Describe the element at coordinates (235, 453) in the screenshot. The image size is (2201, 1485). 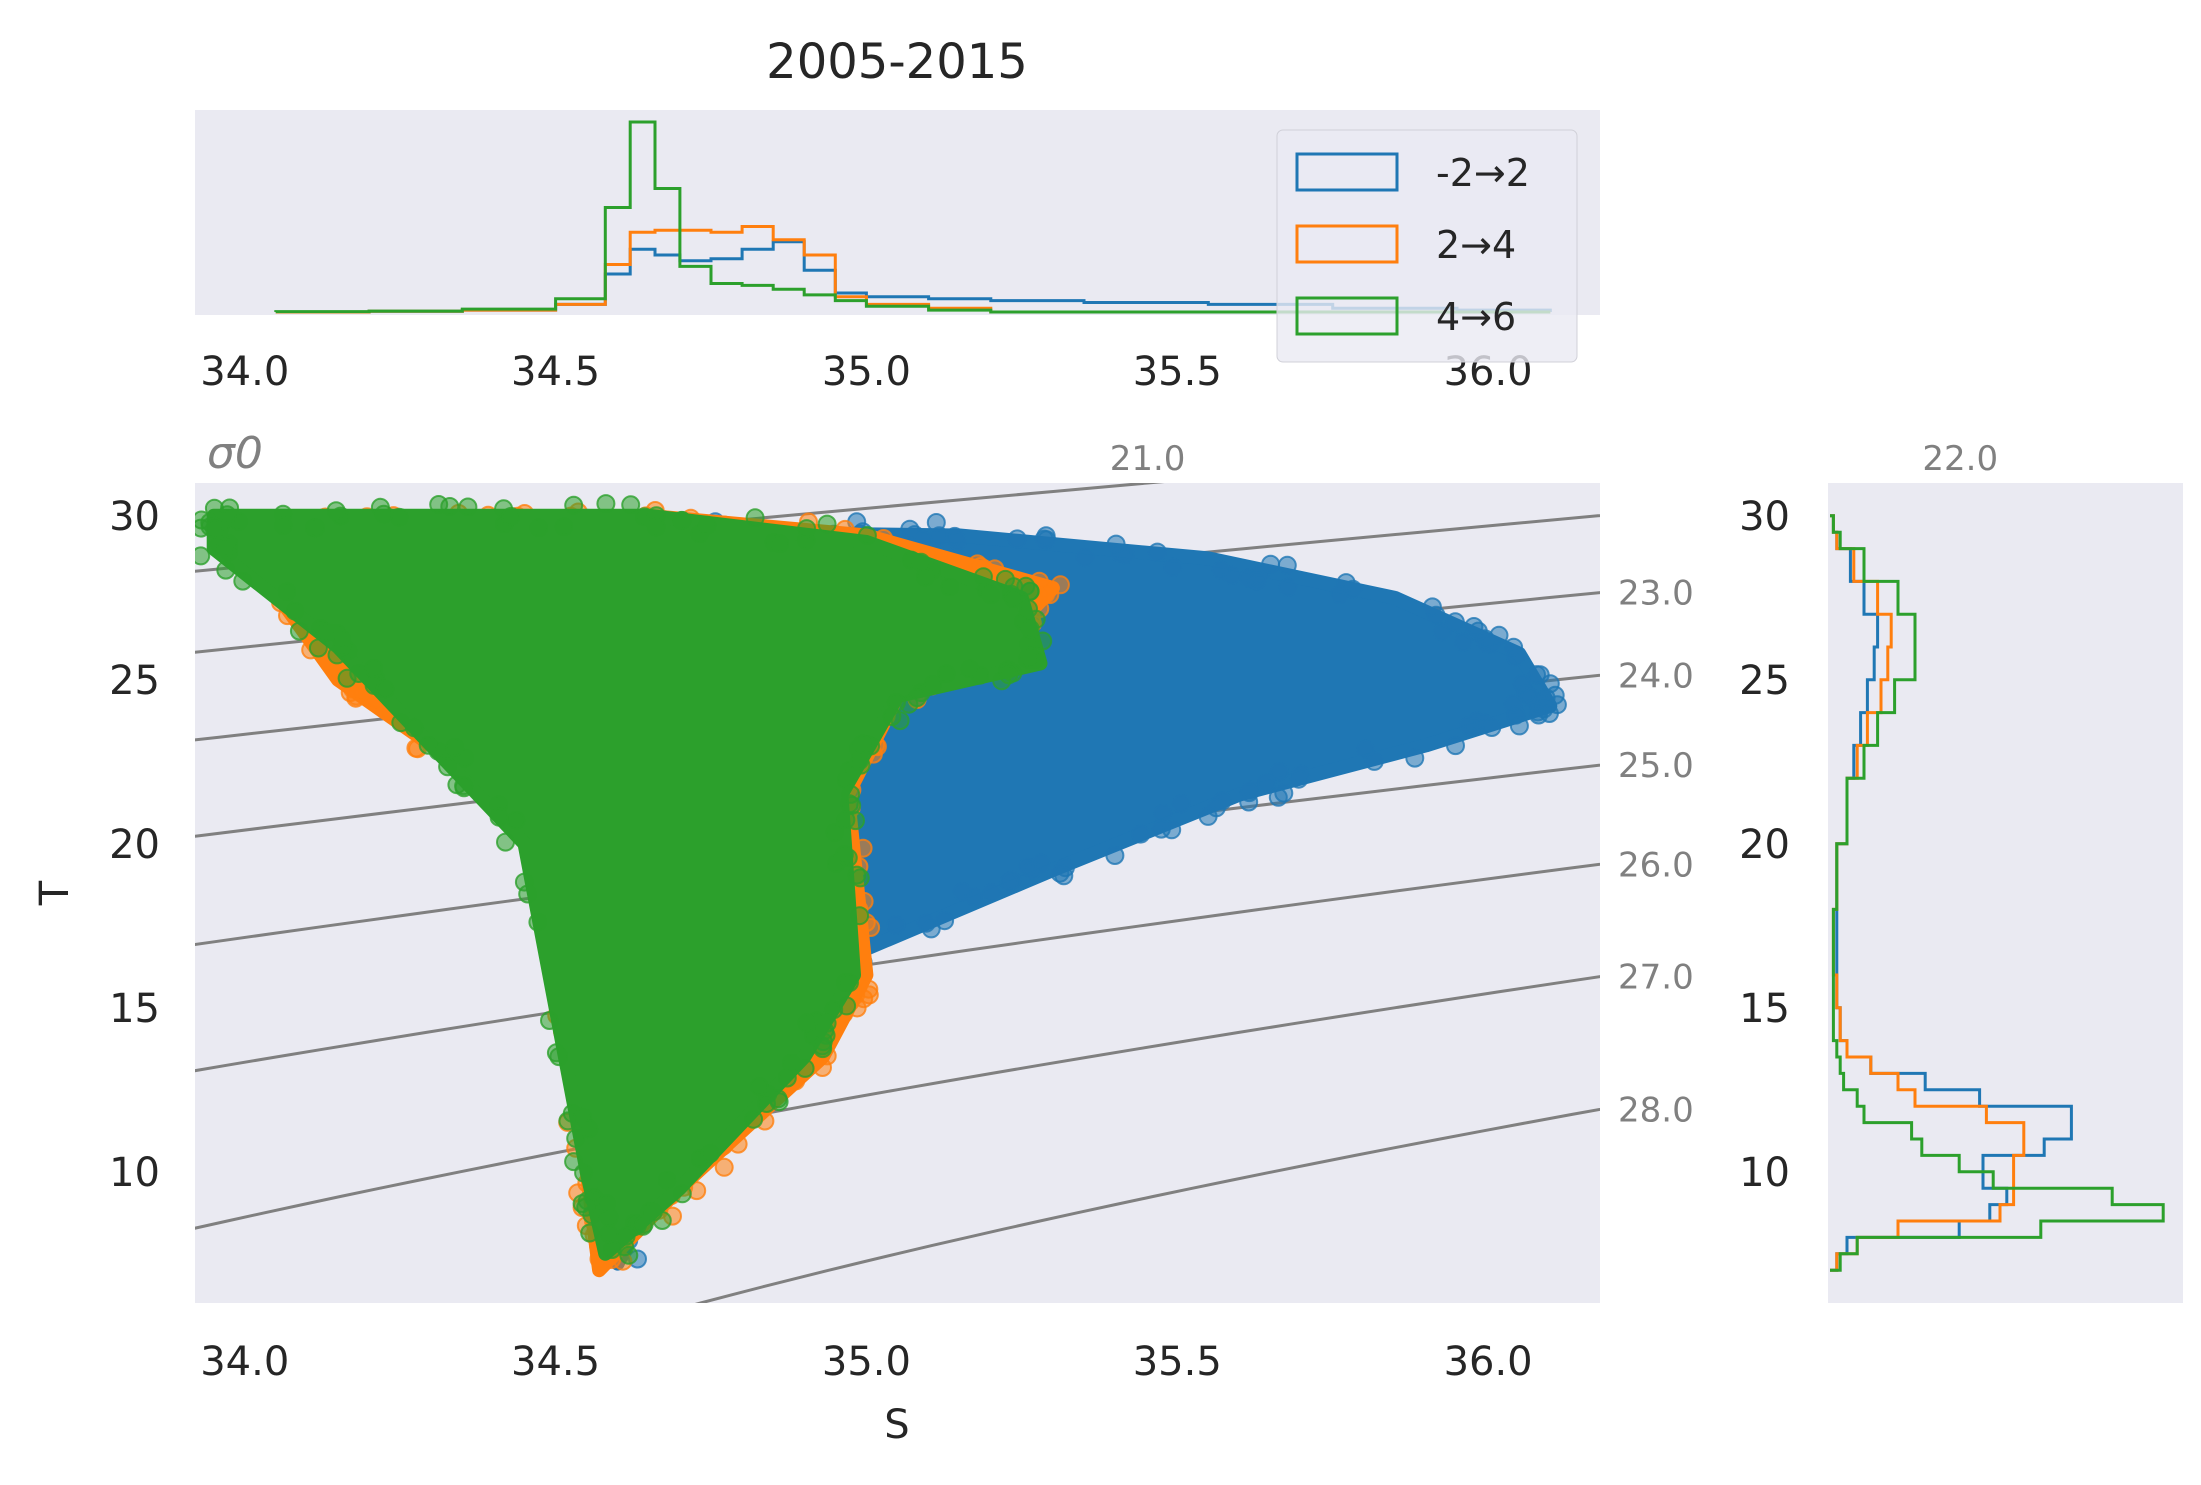
I see `sigma-axis-label: σ0` at that location.